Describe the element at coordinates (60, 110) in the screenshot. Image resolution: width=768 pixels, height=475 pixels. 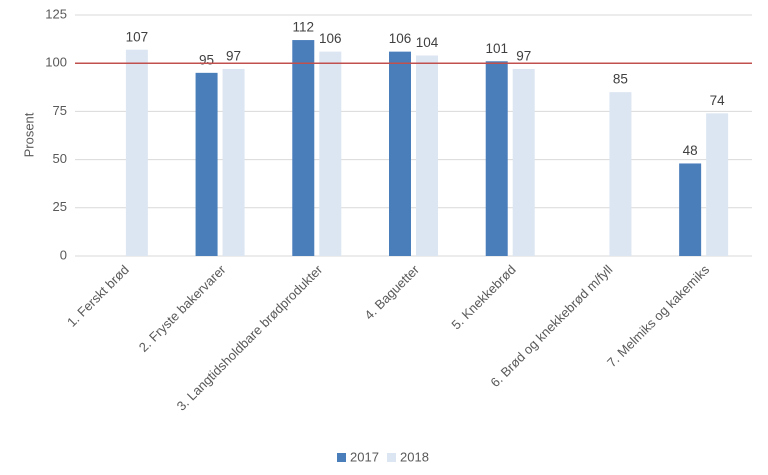
I see `y-tick-label: 75` at that location.